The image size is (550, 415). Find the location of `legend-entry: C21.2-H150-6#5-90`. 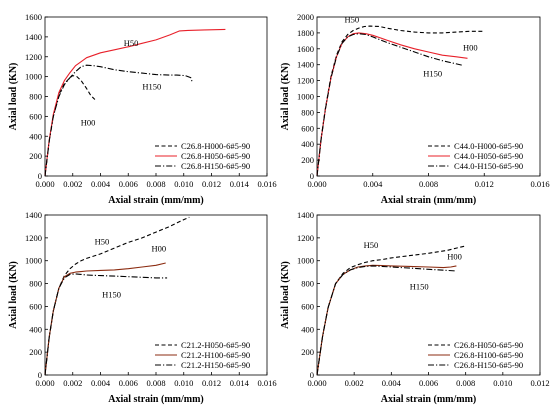

legend-entry: C21.2-H150-6#5-90 is located at coordinates (215, 365).